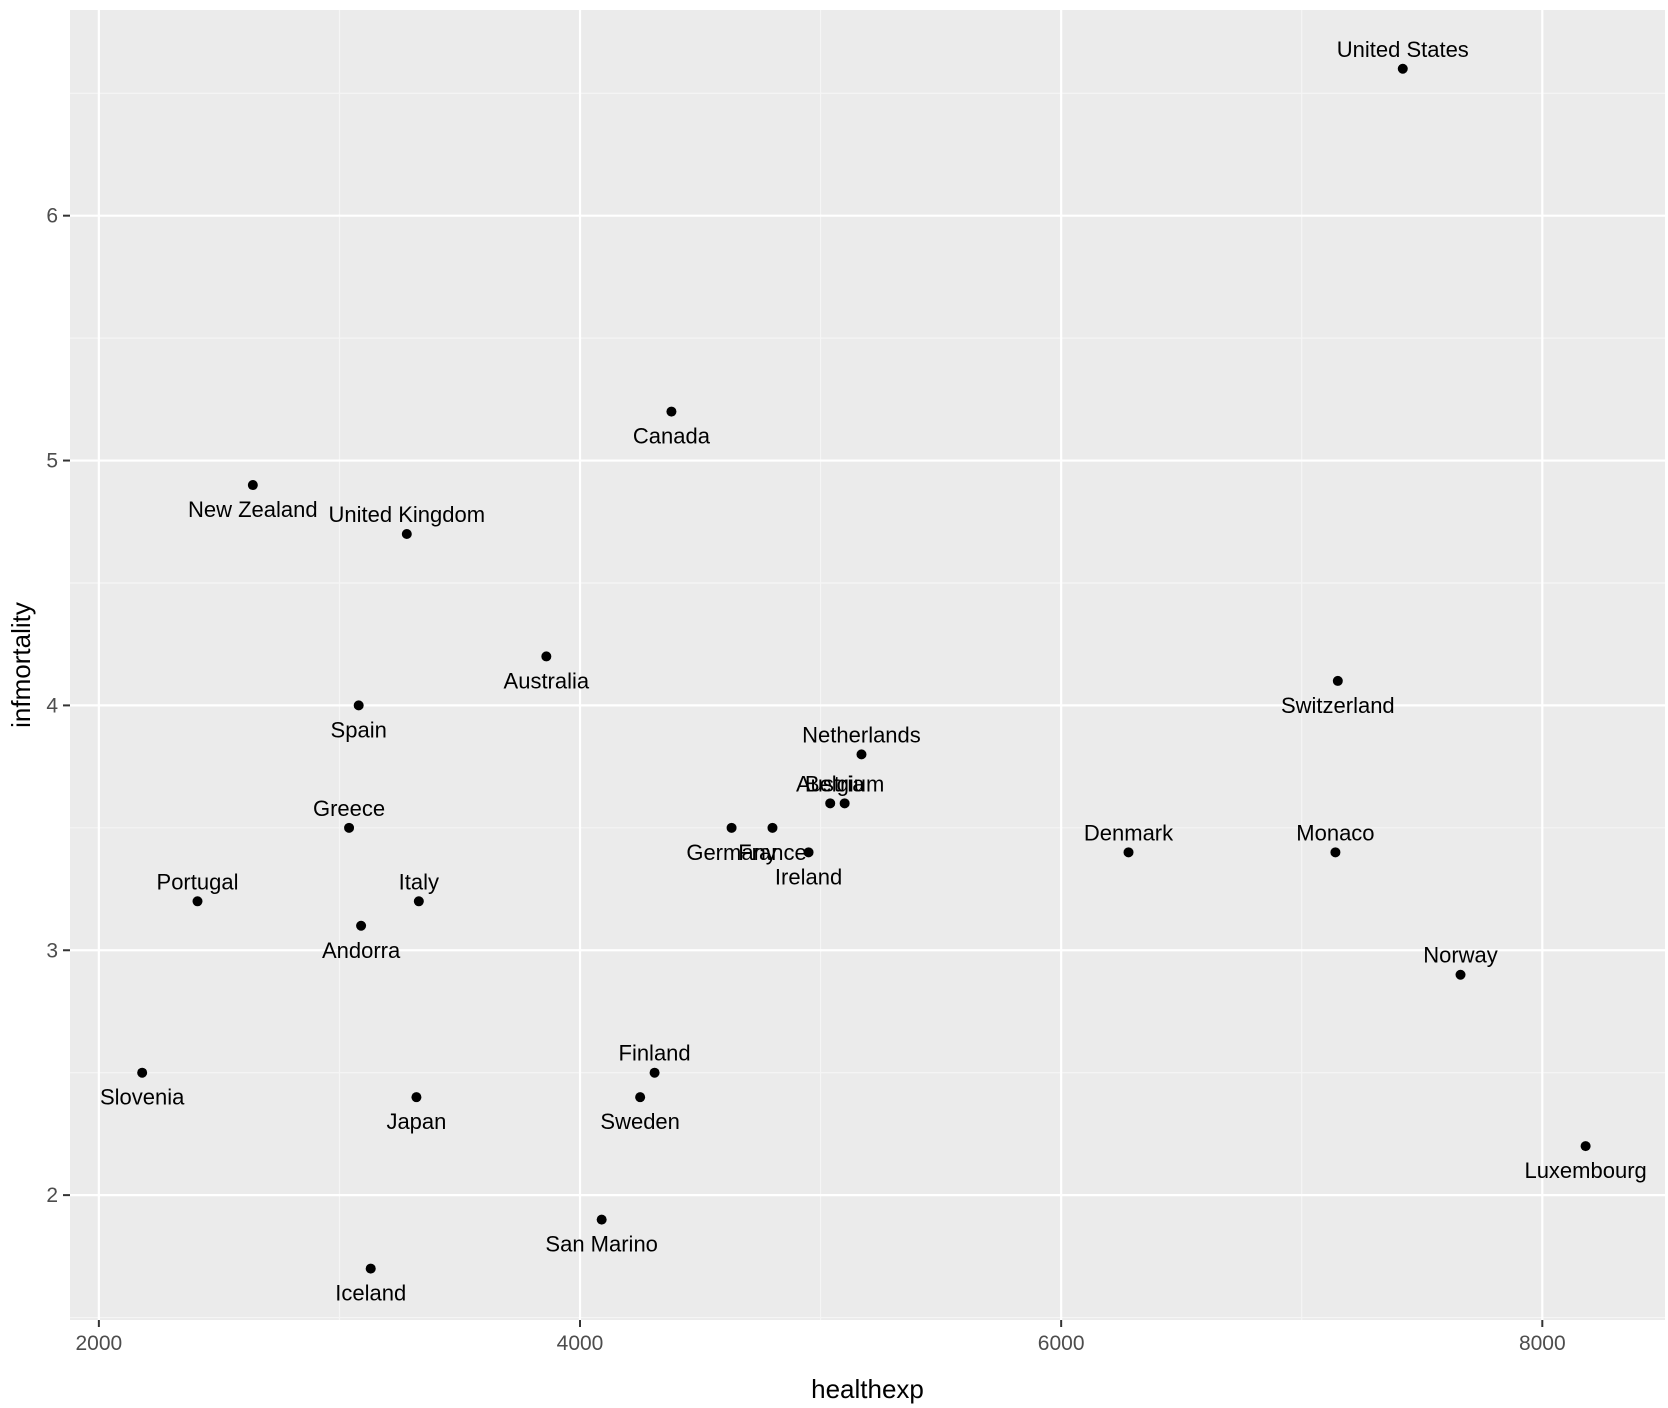  Describe the element at coordinates (52, 216) in the screenshot. I see `y-tick-label: 6` at that location.